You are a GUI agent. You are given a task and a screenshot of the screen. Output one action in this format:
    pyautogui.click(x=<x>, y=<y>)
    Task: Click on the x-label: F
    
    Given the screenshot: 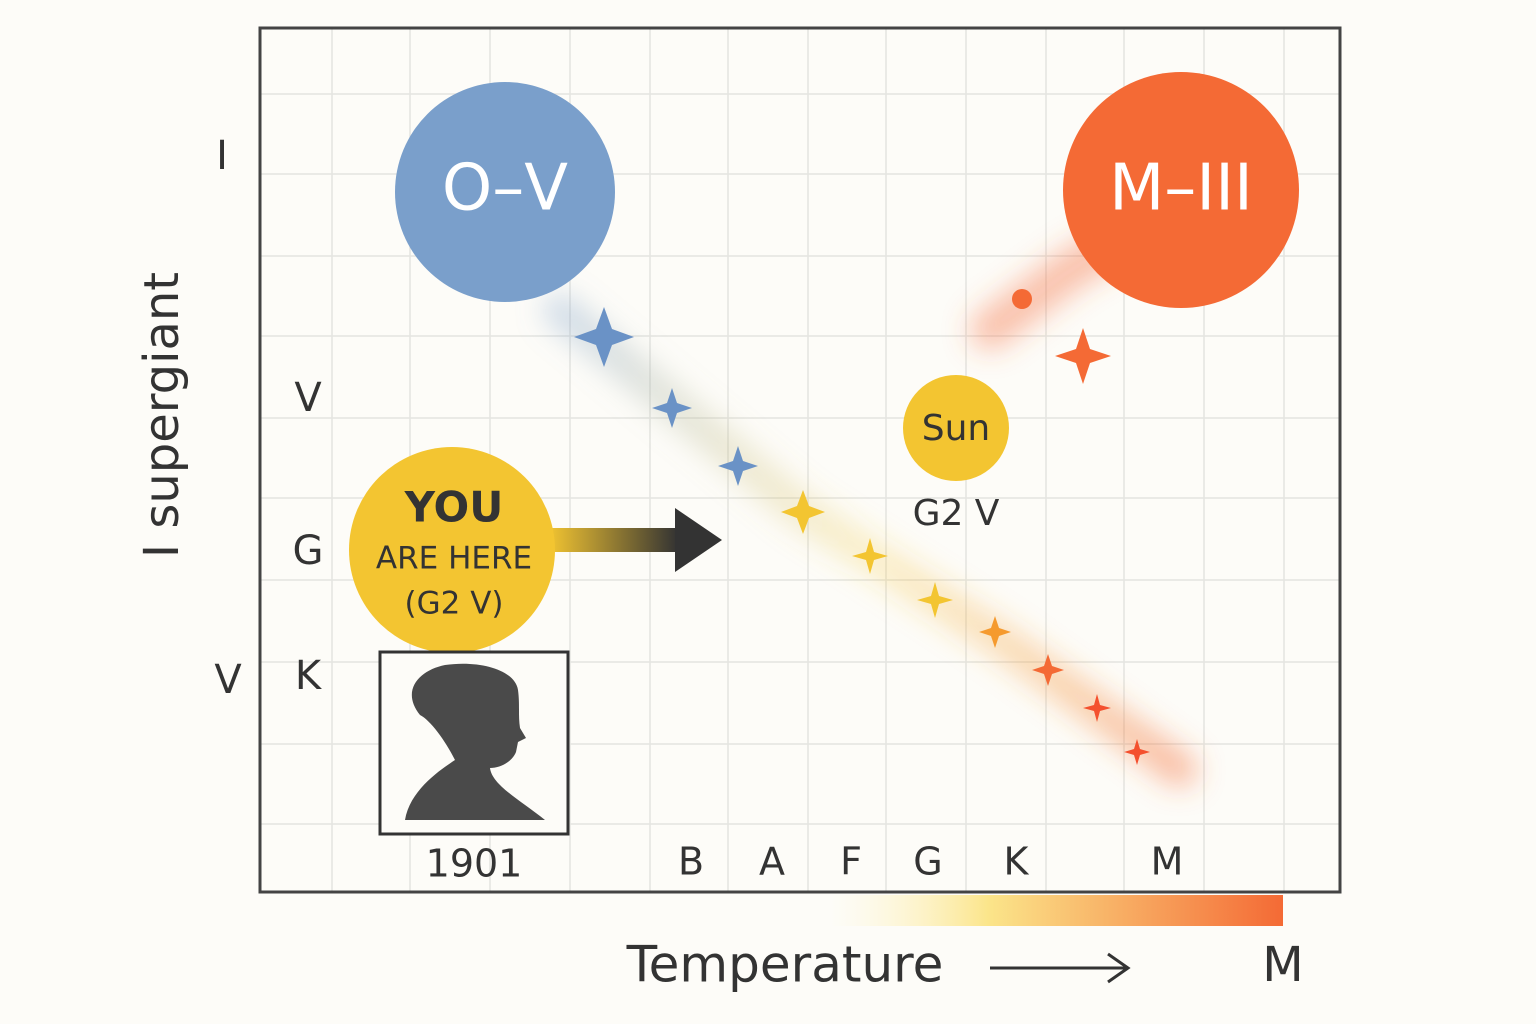 What is the action you would take?
    pyautogui.click(x=851, y=862)
    